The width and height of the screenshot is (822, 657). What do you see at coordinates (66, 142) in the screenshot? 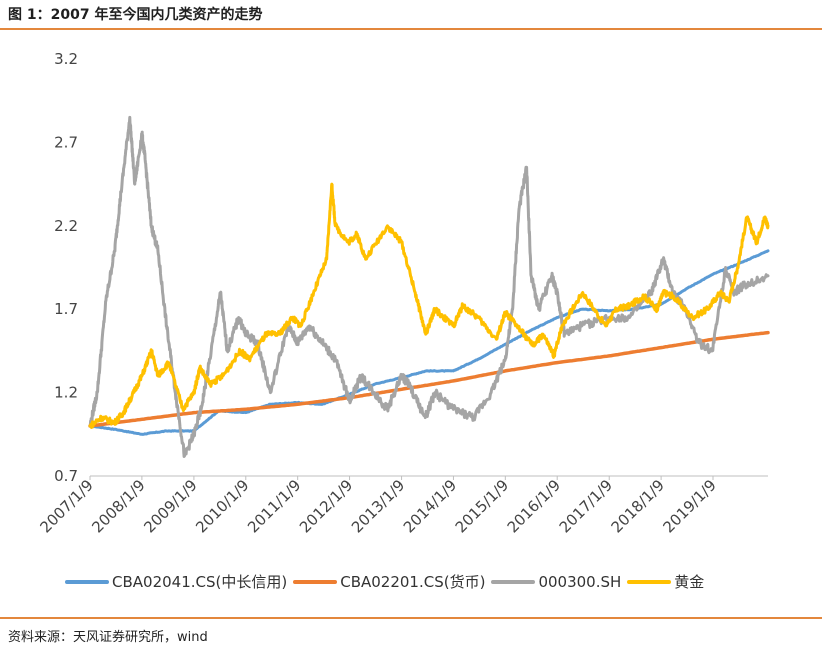
I see `y-tick-label: 2.7` at bounding box center [66, 142].